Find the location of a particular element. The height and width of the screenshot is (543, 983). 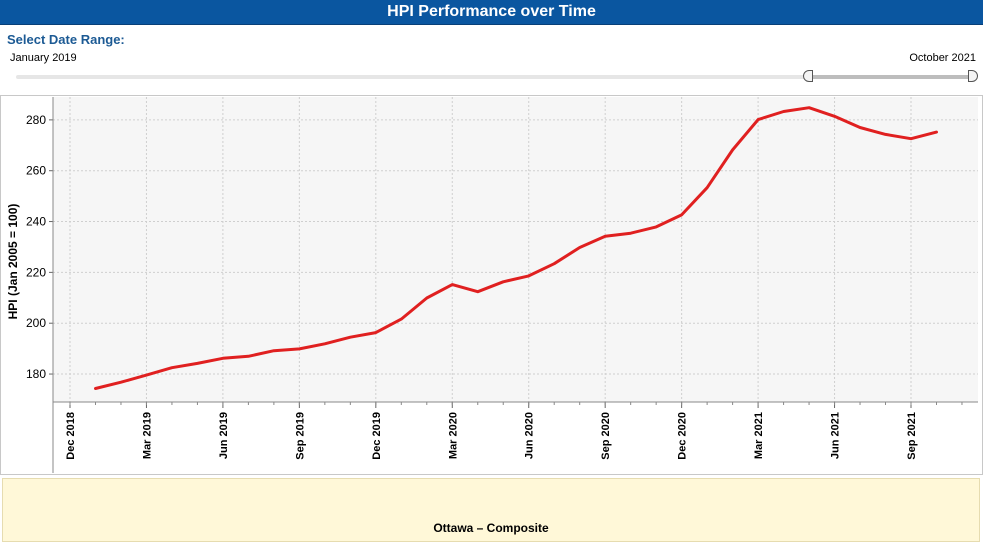

chart-title: HPI Performance over Time is located at coordinates (491, 12).